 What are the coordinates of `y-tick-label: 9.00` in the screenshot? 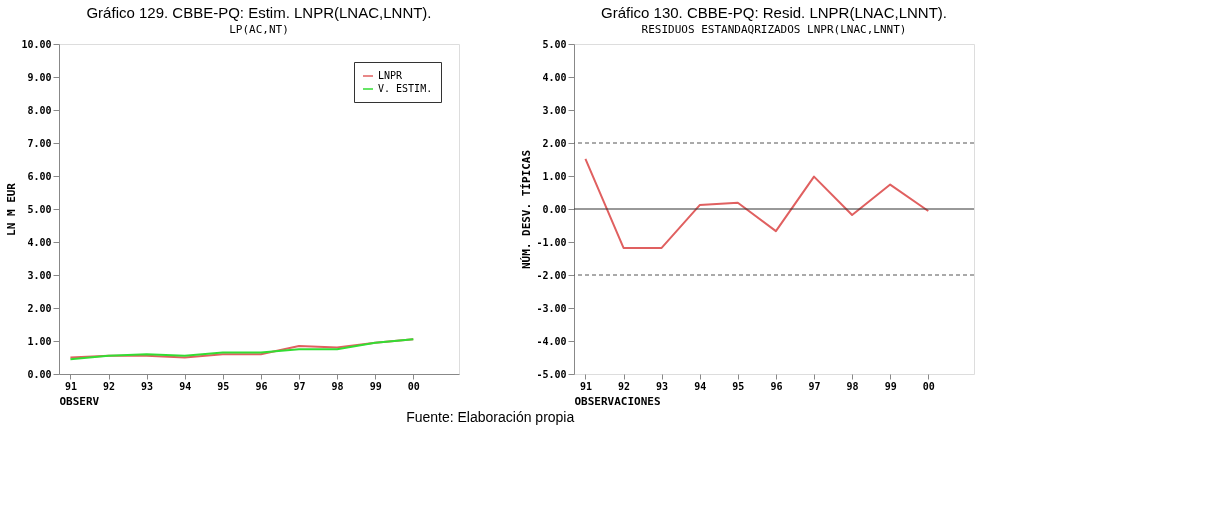 It's located at (39, 77).